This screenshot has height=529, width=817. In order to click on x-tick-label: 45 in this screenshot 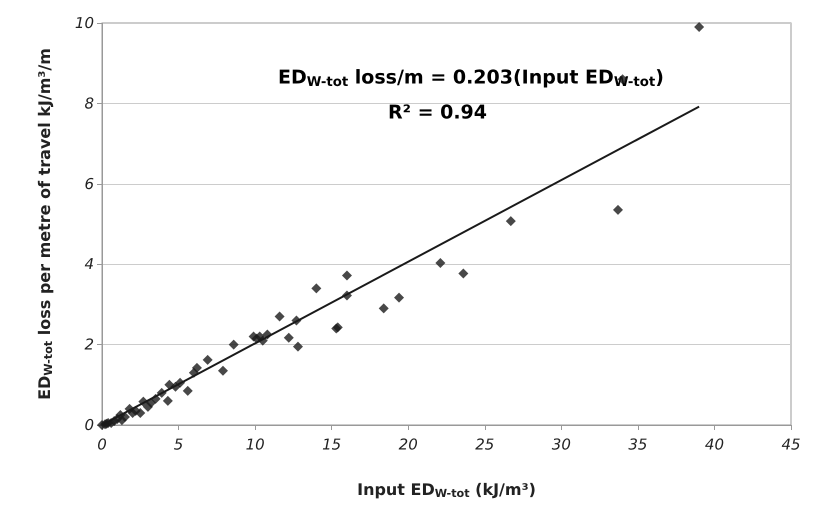, I will do `click(791, 445)`.